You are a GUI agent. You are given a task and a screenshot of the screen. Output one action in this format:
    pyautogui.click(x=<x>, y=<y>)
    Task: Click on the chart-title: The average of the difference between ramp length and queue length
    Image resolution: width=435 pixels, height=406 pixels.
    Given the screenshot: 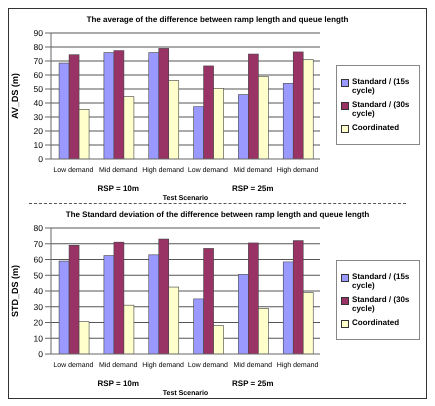 What is the action you would take?
    pyautogui.click(x=218, y=19)
    